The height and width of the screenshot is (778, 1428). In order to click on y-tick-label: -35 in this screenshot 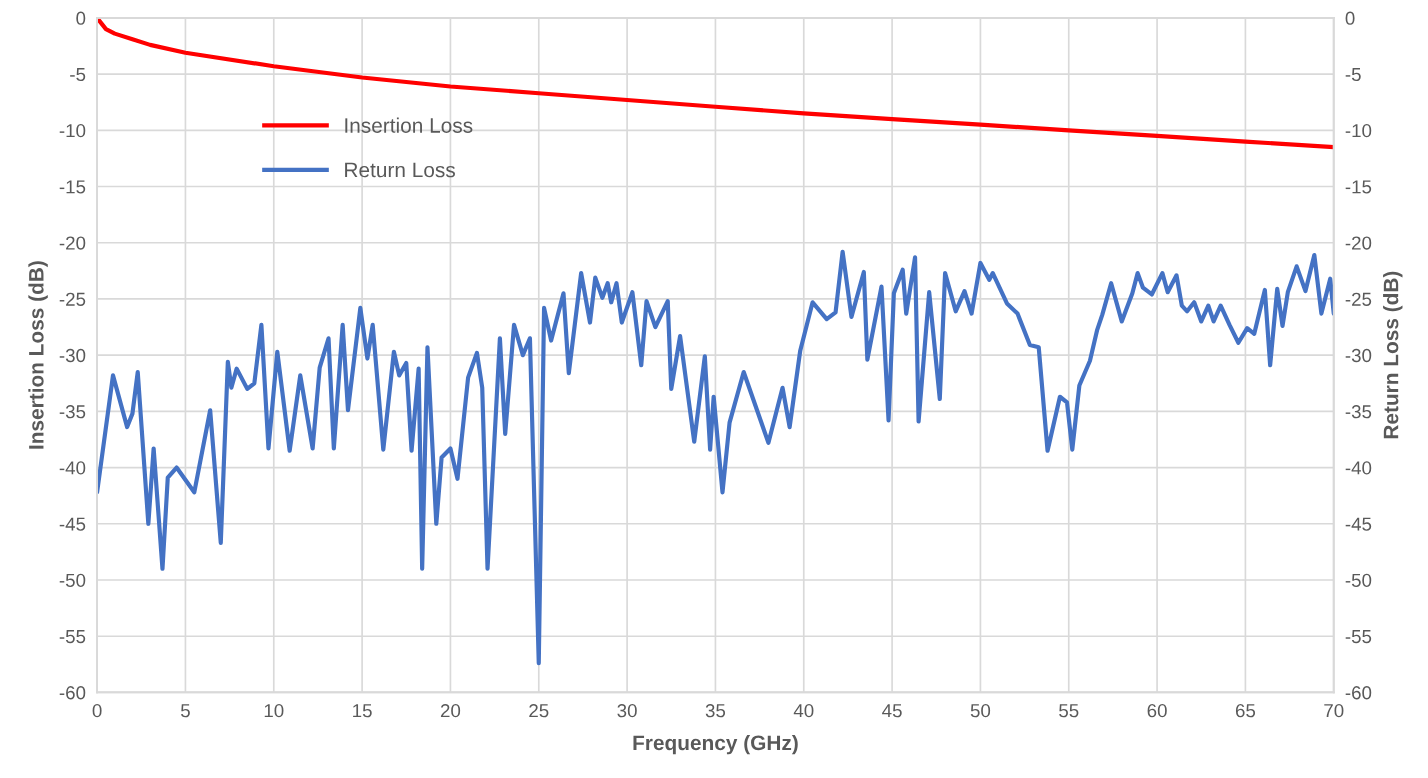, I will do `click(72, 412)`.